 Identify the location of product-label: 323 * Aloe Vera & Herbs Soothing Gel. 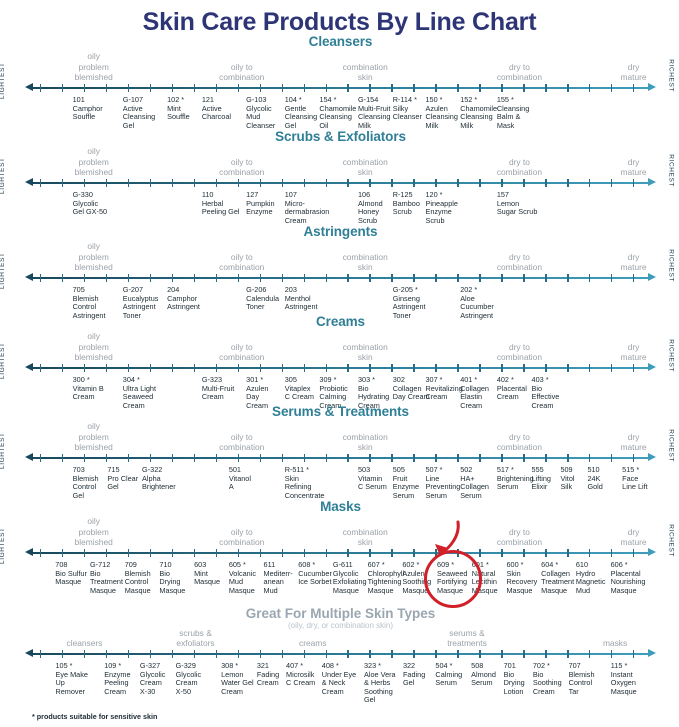
(379, 683).